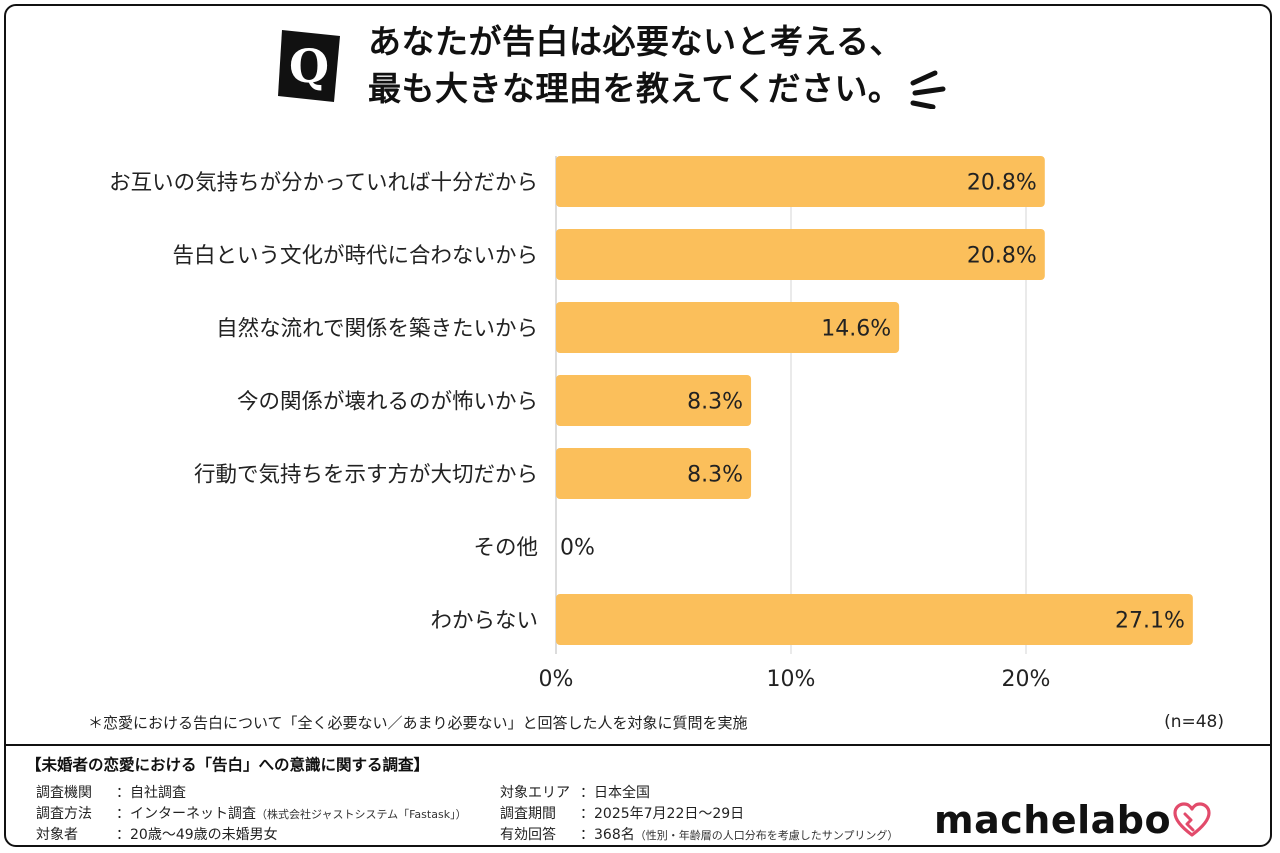  I want to click on category-label: 今の関係が壊れるのが怖いから, so click(387, 402).